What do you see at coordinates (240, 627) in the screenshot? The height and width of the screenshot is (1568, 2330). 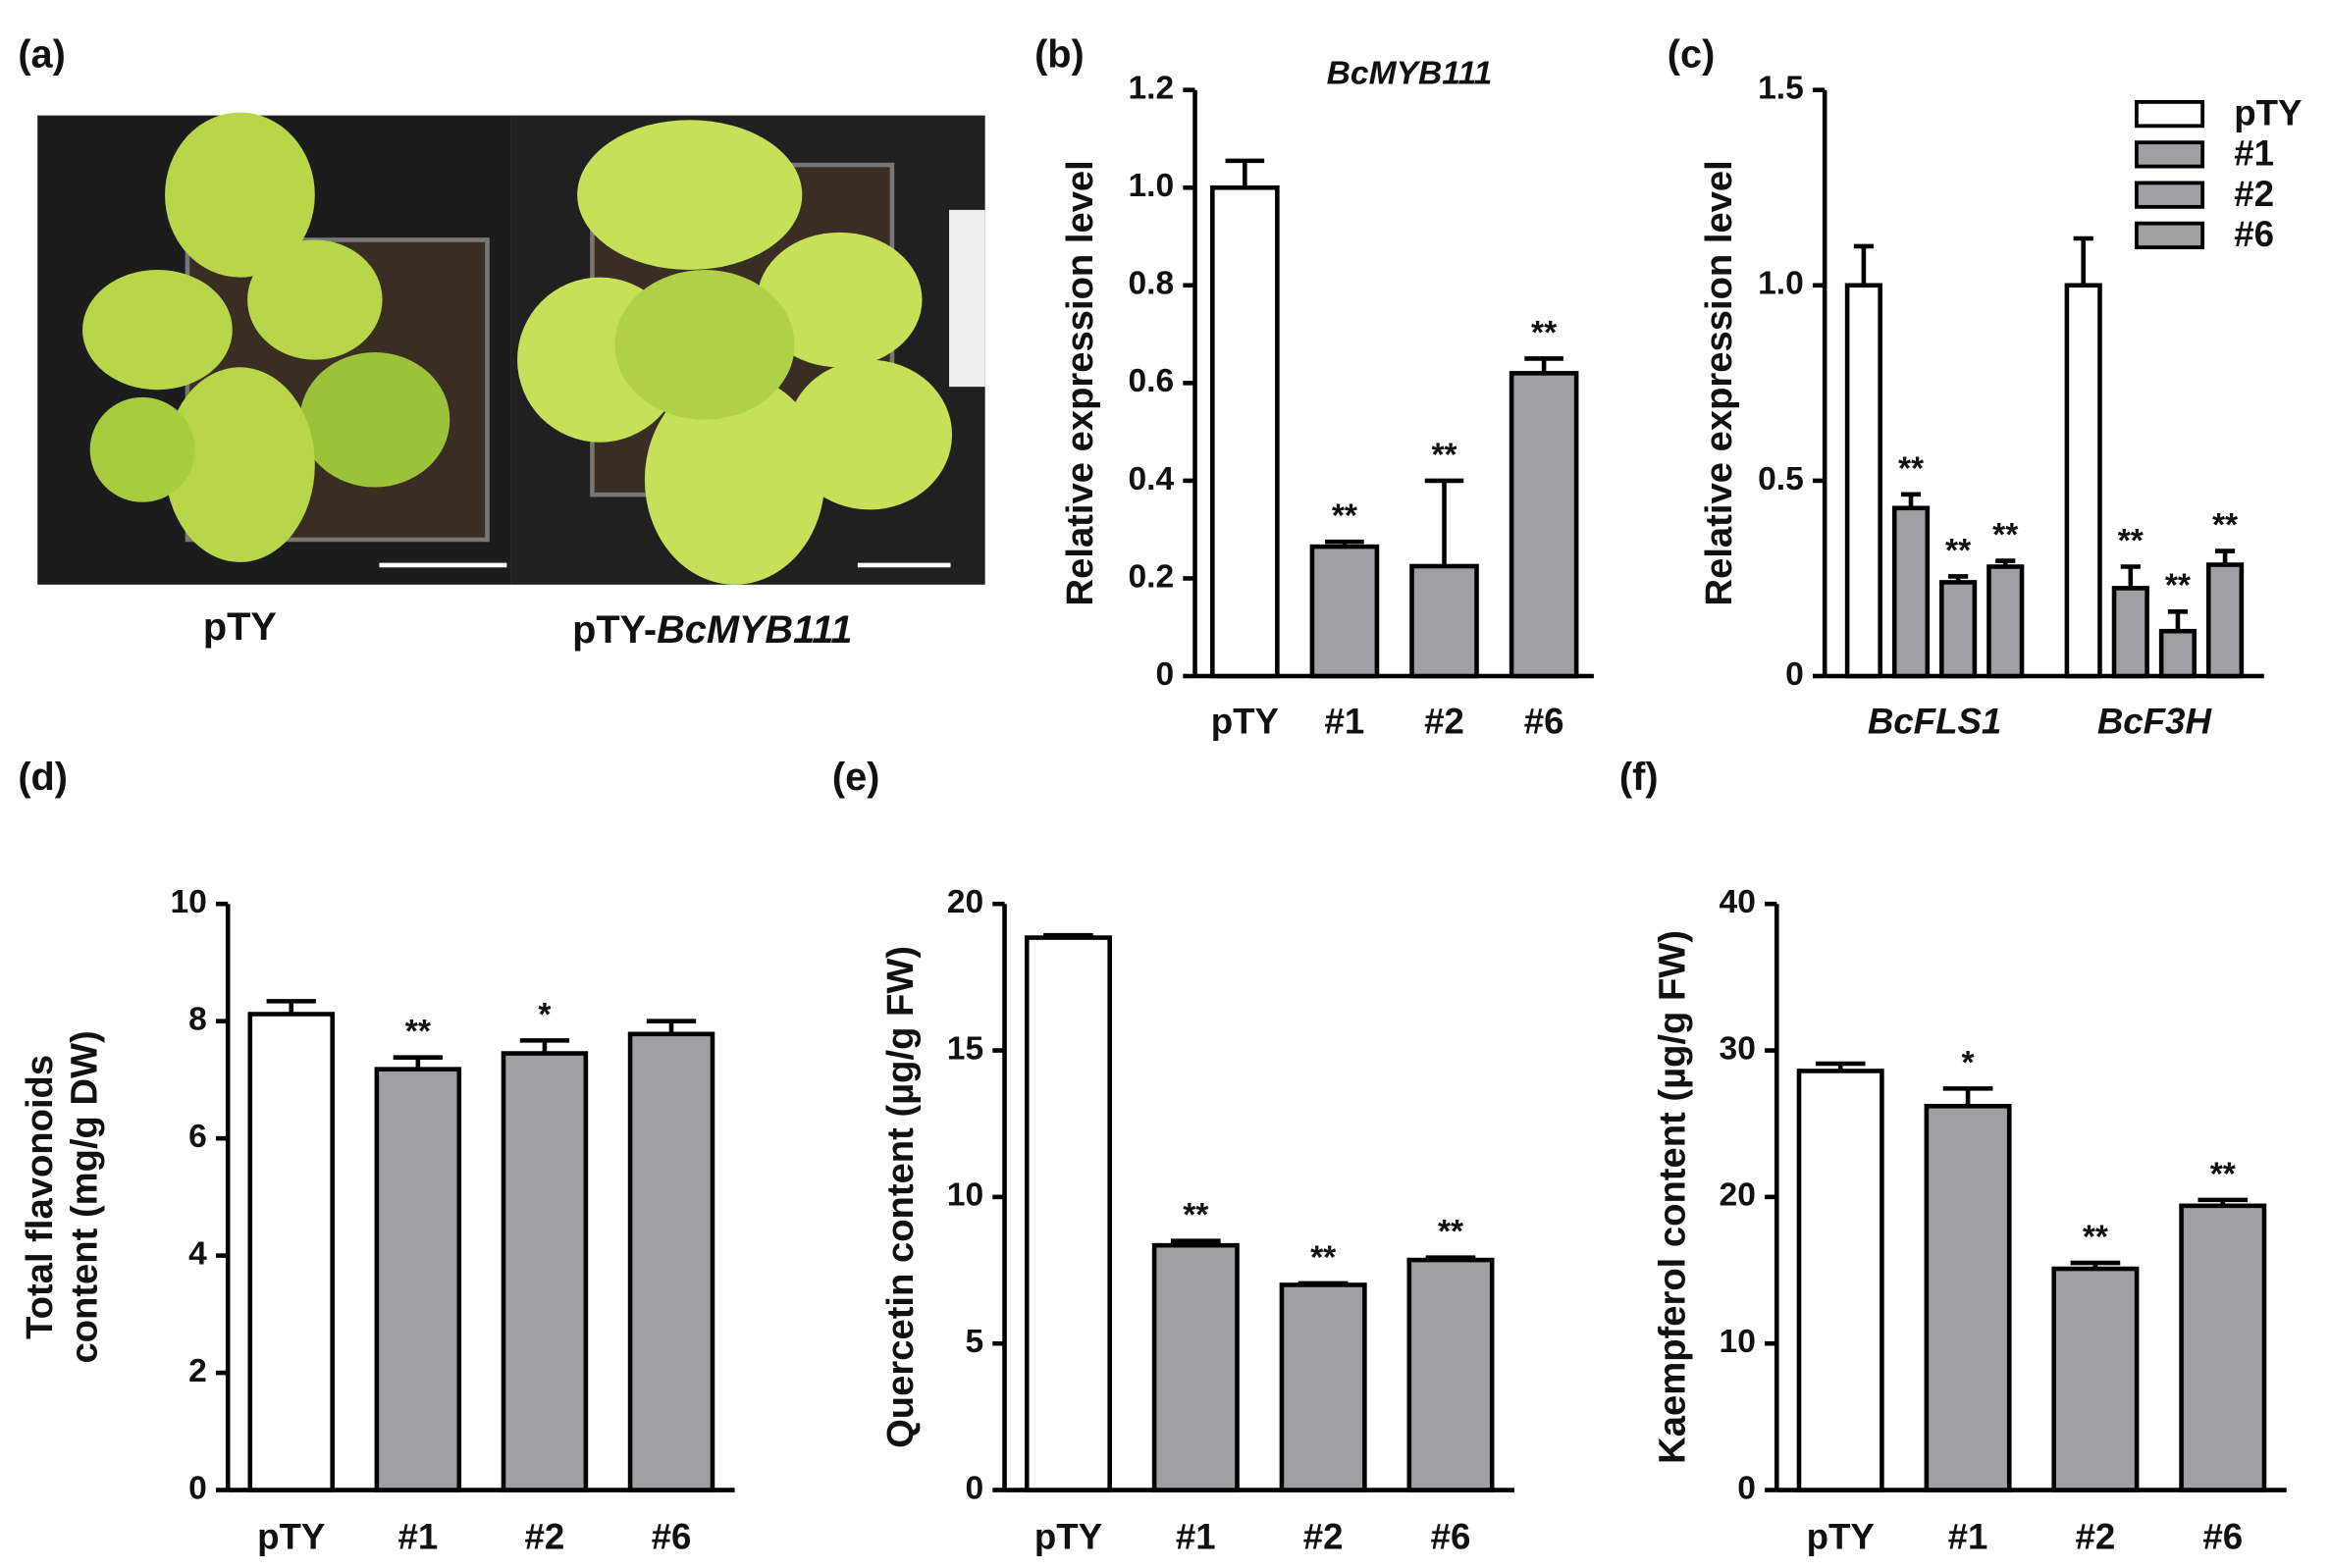 I see `photo-caption: pTY` at bounding box center [240, 627].